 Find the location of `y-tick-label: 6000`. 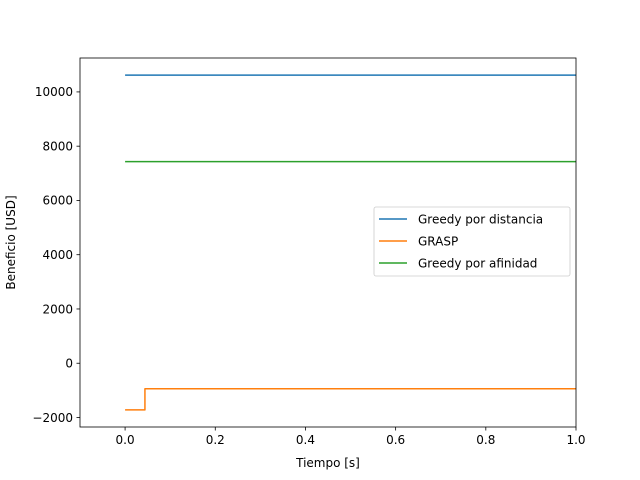

y-tick-label: 6000 is located at coordinates (57, 201).